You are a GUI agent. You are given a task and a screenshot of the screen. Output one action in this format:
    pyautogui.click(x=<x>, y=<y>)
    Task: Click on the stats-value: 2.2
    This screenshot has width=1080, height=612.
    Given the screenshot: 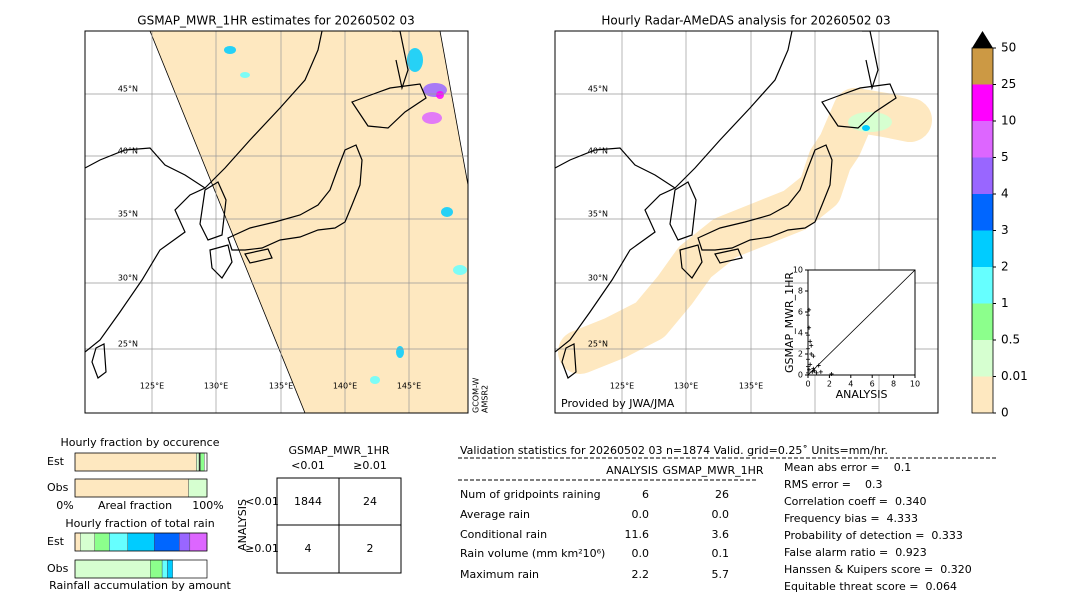 What is the action you would take?
    pyautogui.click(x=641, y=574)
    